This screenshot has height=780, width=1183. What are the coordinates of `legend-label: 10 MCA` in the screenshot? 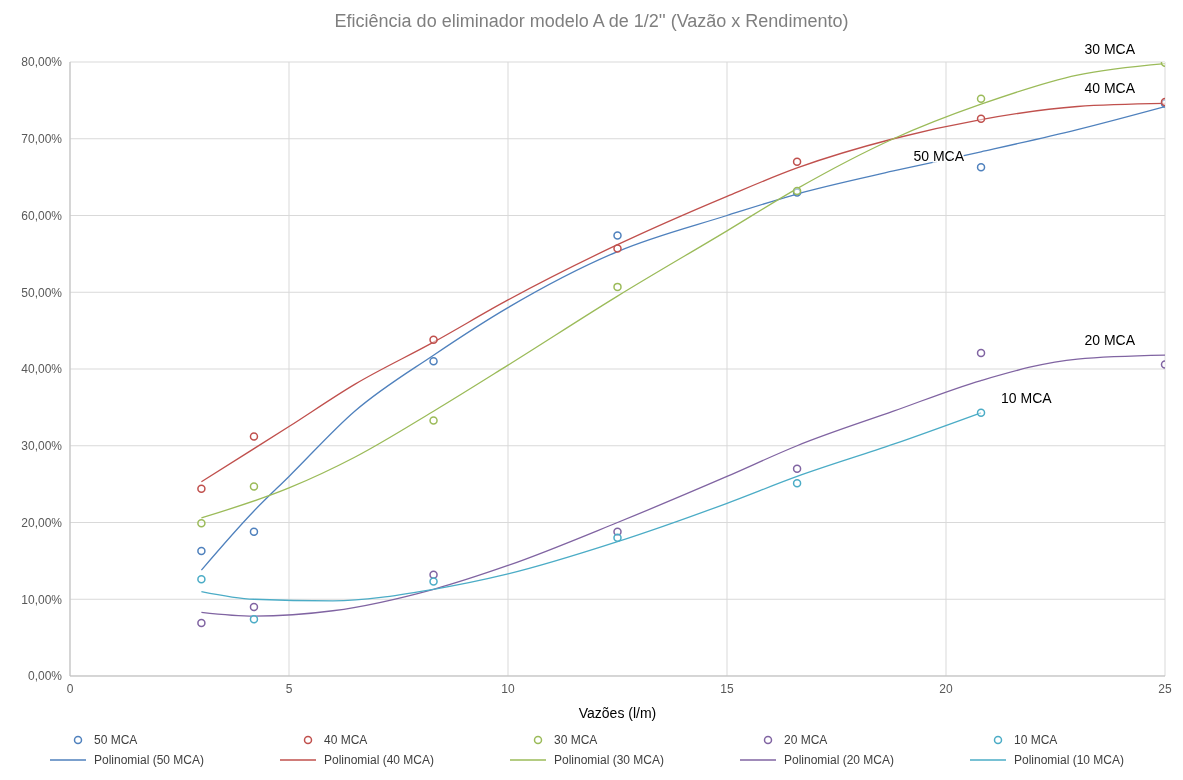 It's located at (1036, 740).